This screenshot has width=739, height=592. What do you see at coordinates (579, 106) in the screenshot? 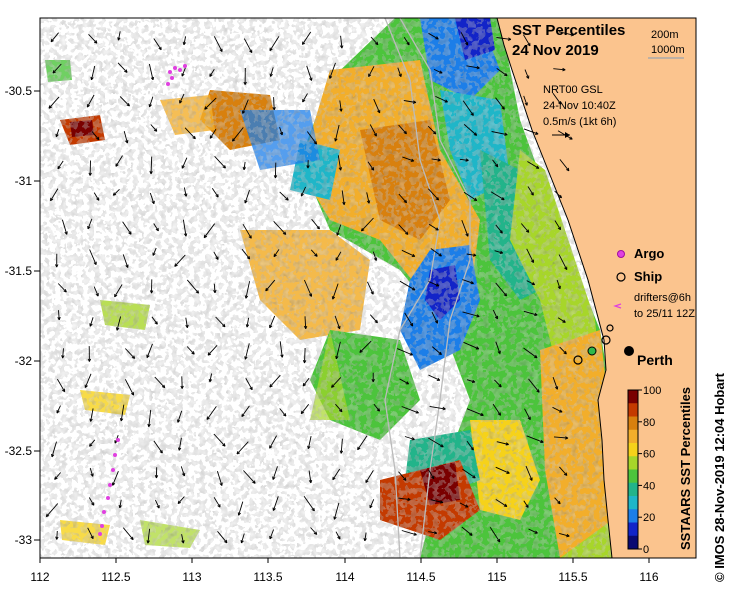
I see `currents-time: 24-Nov 10:40Z` at bounding box center [579, 106].